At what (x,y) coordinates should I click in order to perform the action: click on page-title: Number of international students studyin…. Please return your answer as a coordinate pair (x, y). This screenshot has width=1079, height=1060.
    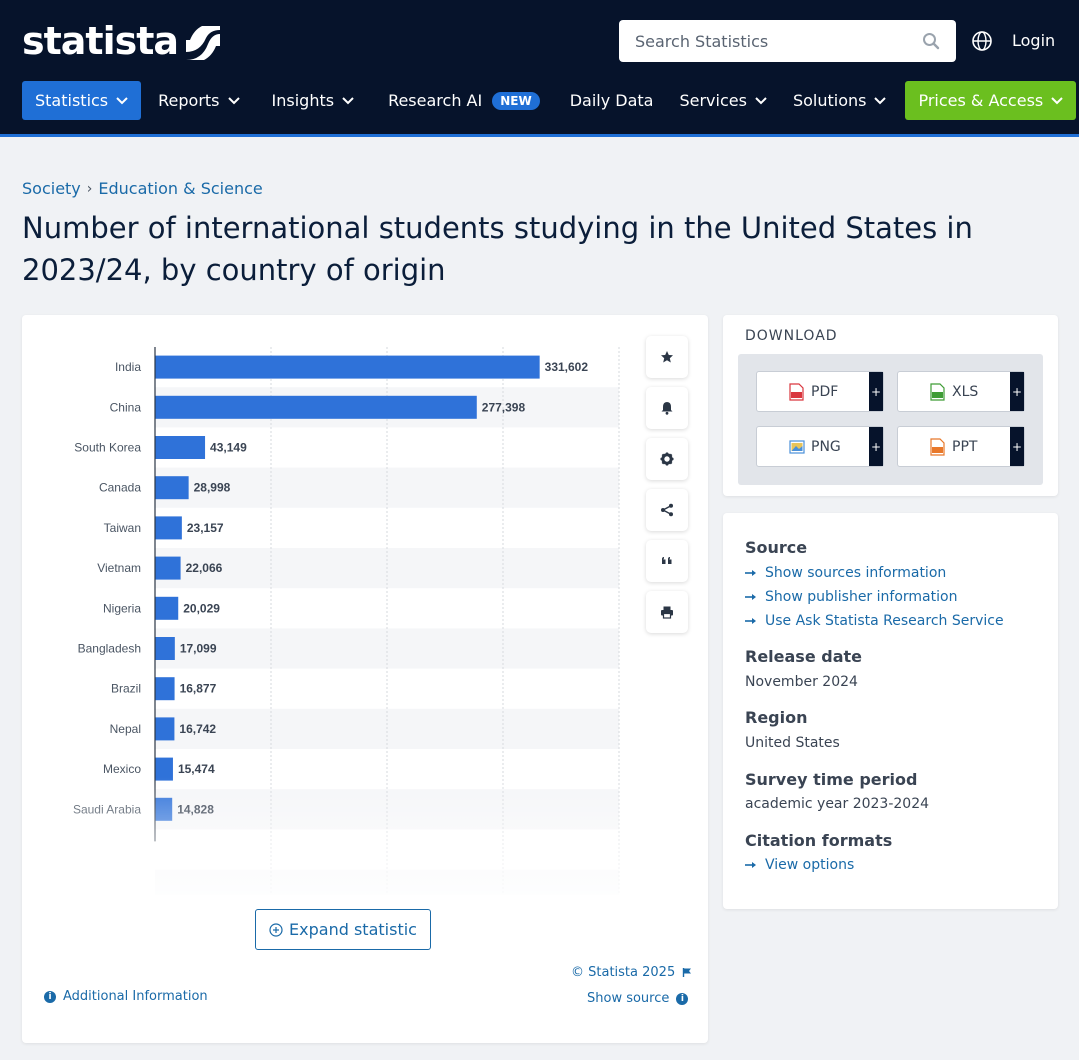
    Looking at the image, I should click on (527, 249).